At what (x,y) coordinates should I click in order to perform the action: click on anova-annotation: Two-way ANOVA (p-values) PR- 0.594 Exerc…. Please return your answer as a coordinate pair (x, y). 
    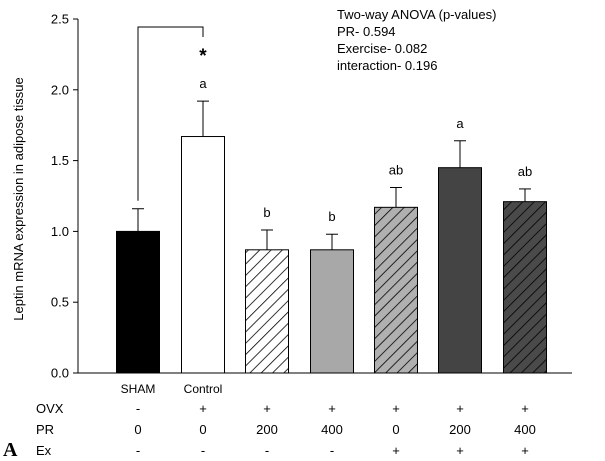
    Looking at the image, I should click on (416, 40).